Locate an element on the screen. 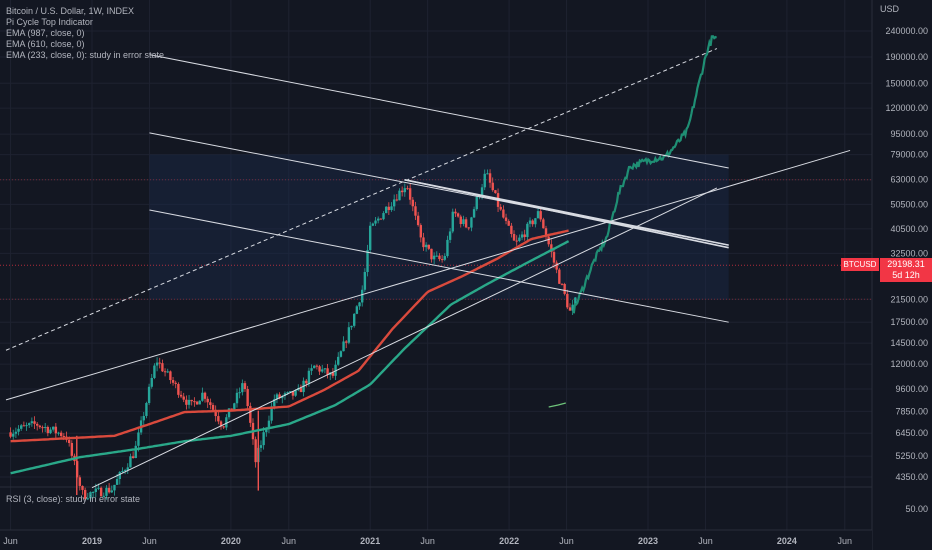  indicator-pi-cycle: Pi Cycle Top Indicator is located at coordinates (49, 22).